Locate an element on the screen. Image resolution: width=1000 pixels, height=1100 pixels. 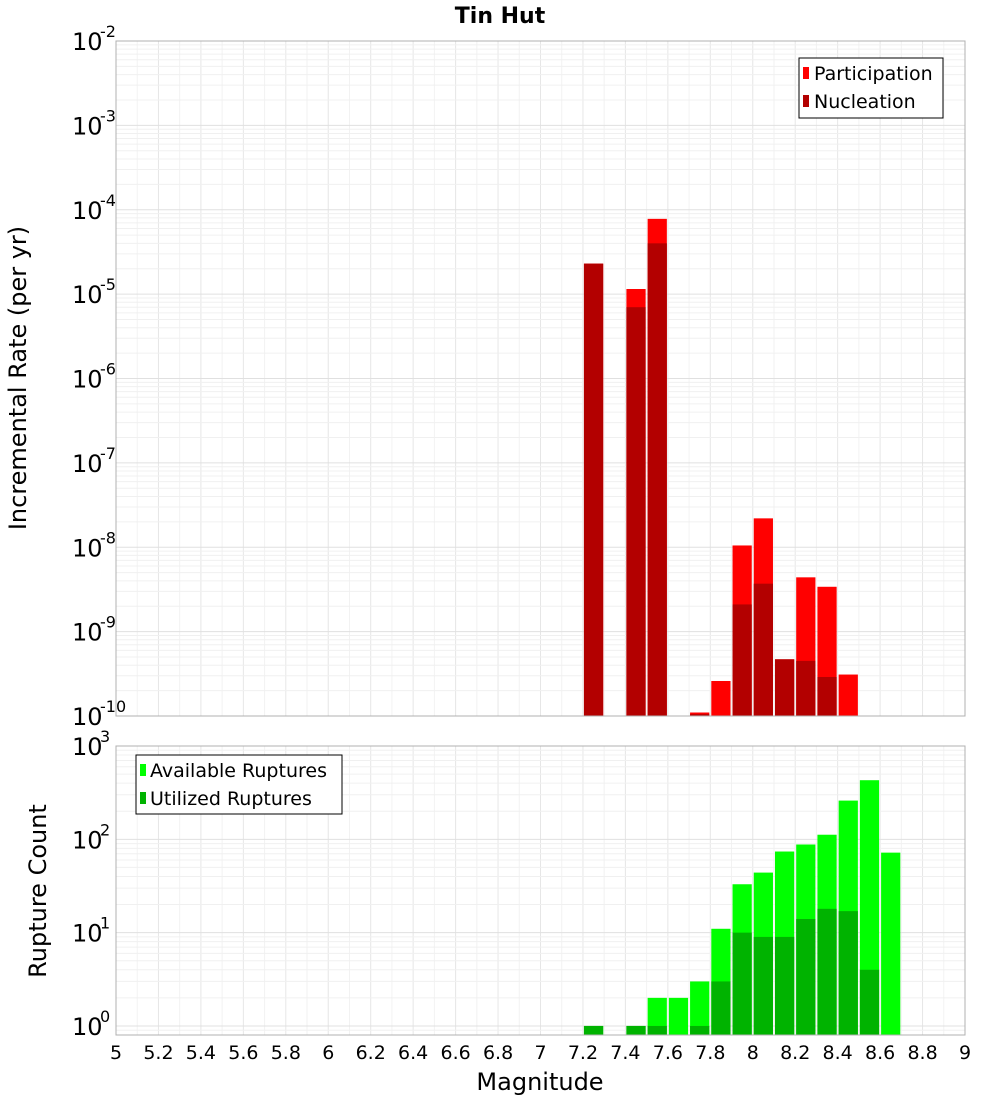
top-y-tick-label: 10⁻⁹ is located at coordinates (94, 630).